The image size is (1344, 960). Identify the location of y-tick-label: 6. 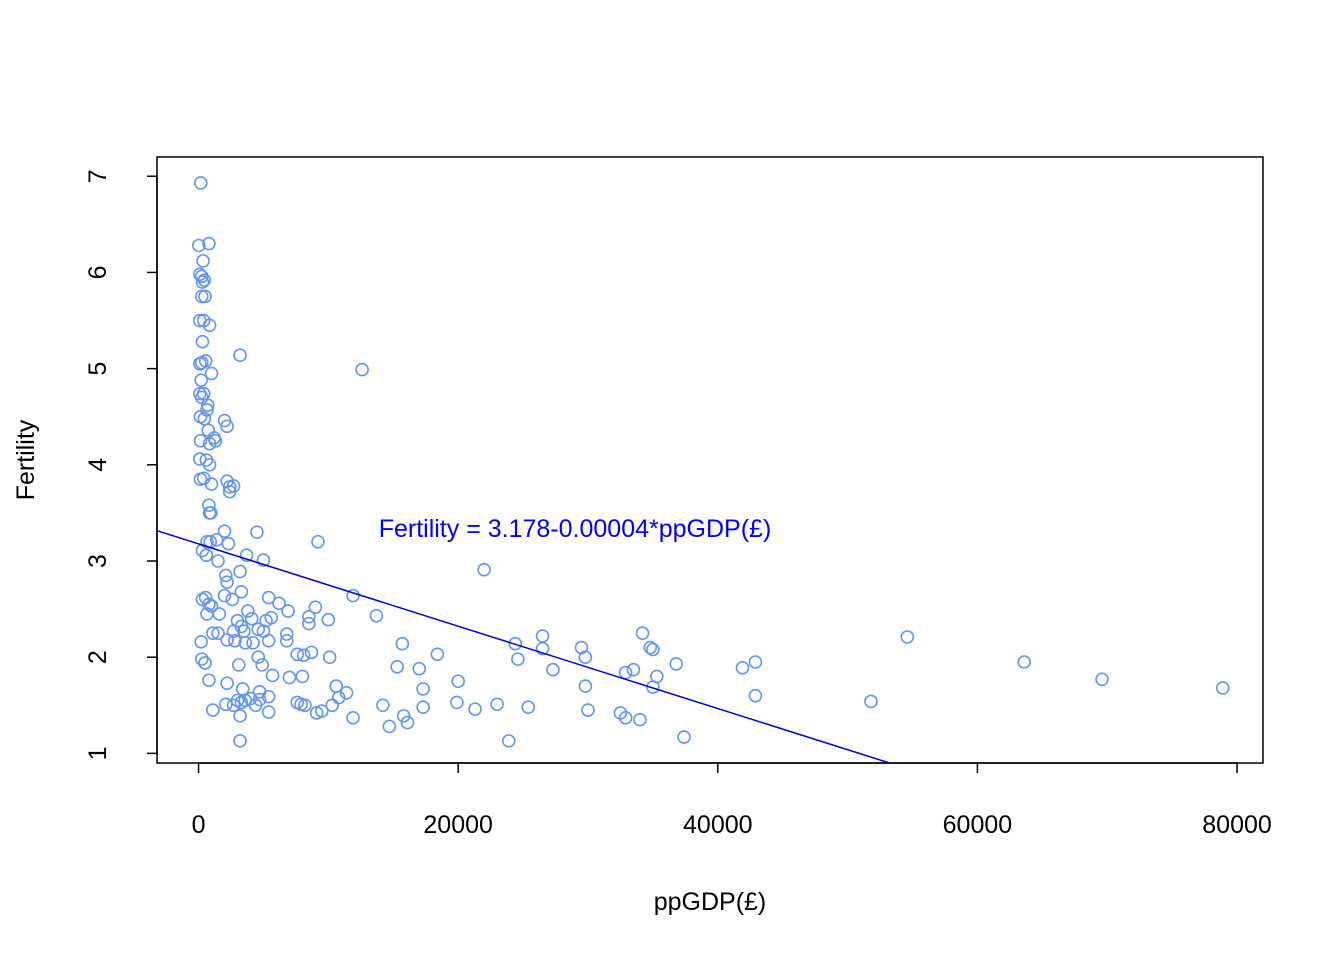
(98, 272).